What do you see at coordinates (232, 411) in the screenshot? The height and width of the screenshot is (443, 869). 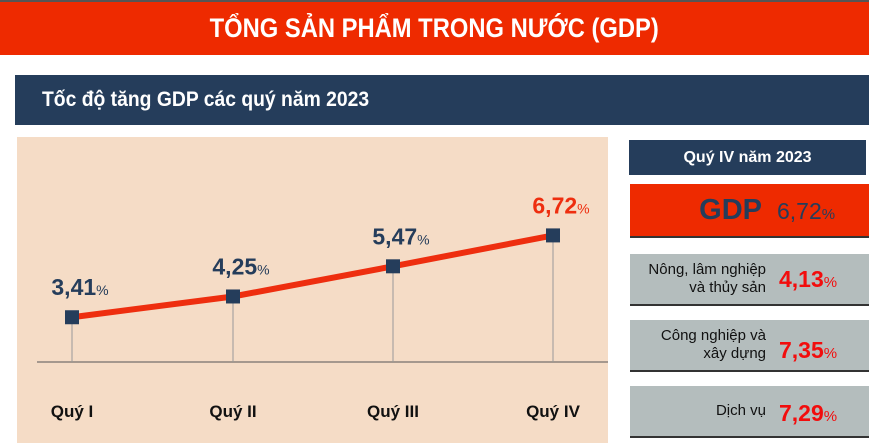 I see `category-label: Quý II` at bounding box center [232, 411].